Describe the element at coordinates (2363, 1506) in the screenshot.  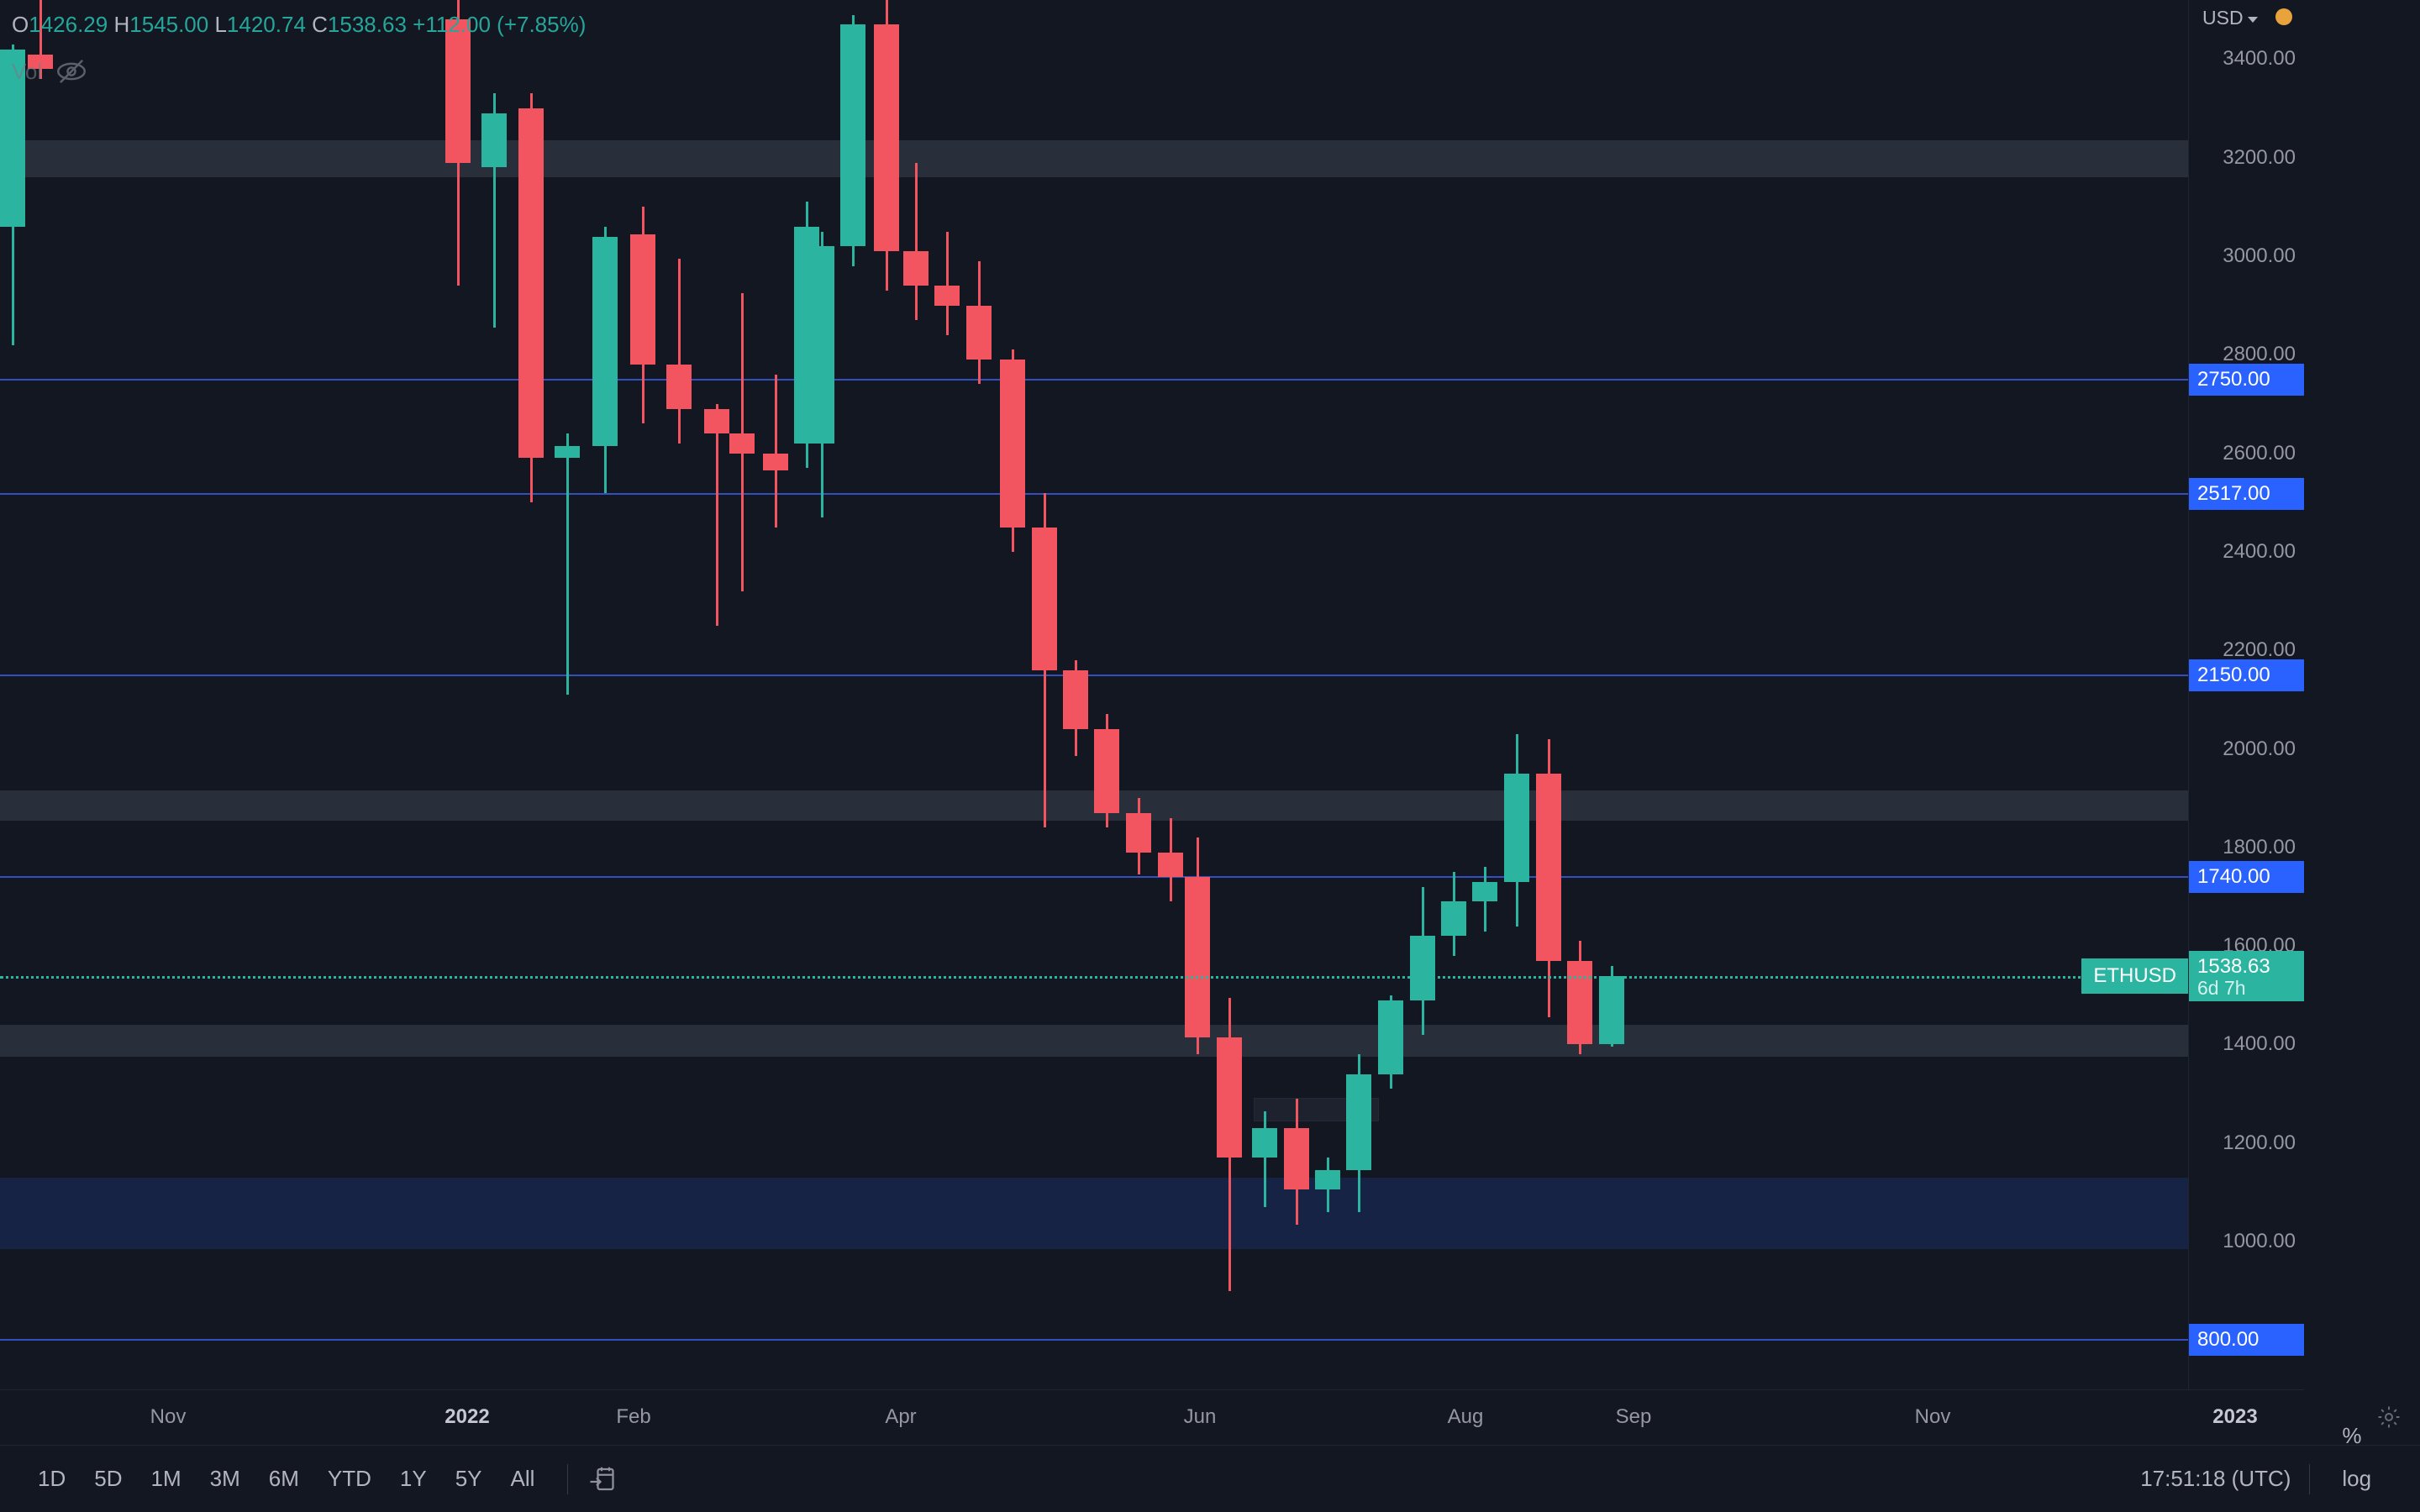
I see `scale-button-auto: auto` at that location.